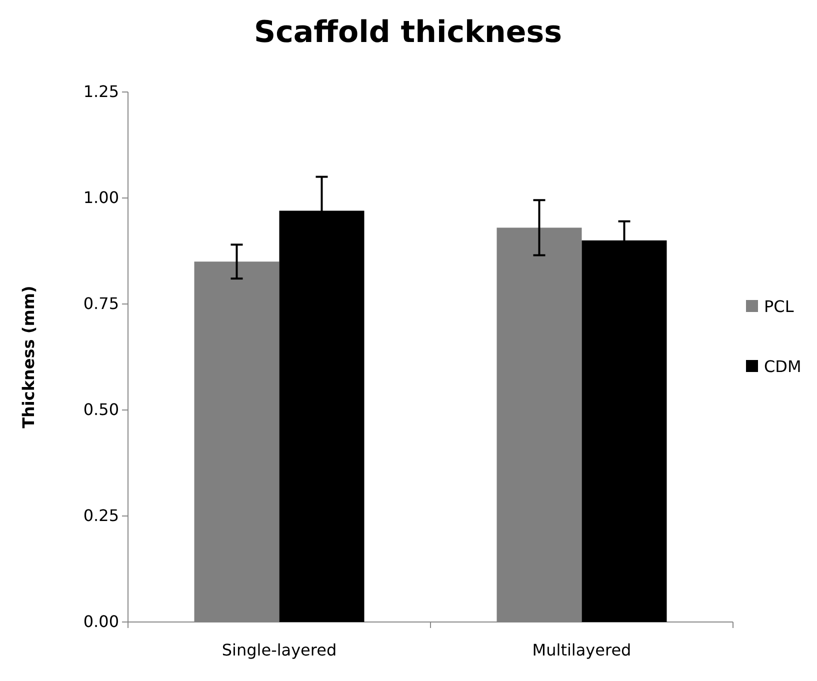 The image size is (817, 681). Describe the element at coordinates (101, 304) in the screenshot. I see `y-tick-label: 0.75` at that location.